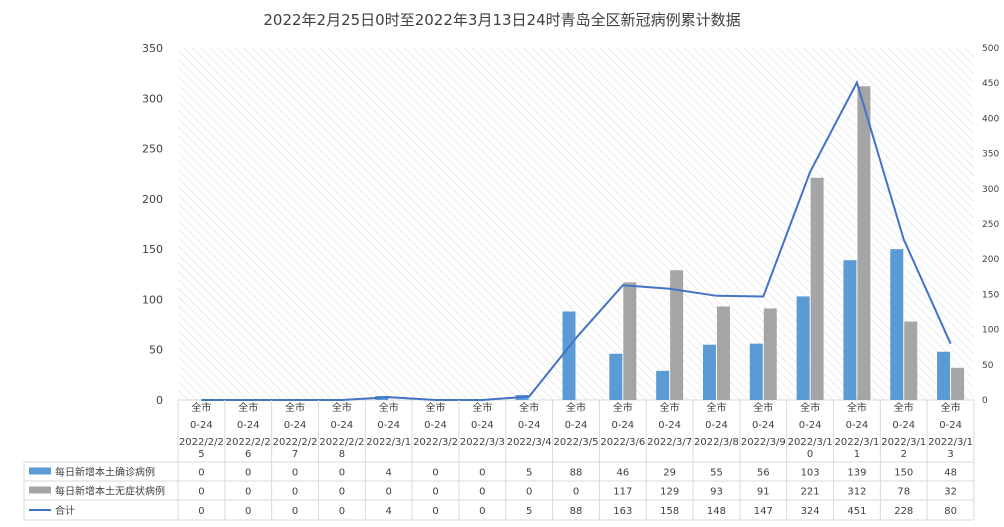  What do you see at coordinates (152, 48) in the screenshot?
I see `y-left-tick-label: 350` at bounding box center [152, 48].